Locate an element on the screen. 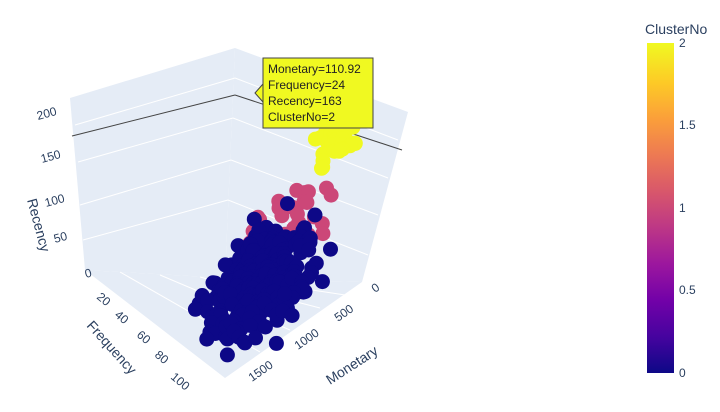 Image resolution: width=720 pixels, height=412 pixels. x-tick-0: 0 is located at coordinates (376, 287).